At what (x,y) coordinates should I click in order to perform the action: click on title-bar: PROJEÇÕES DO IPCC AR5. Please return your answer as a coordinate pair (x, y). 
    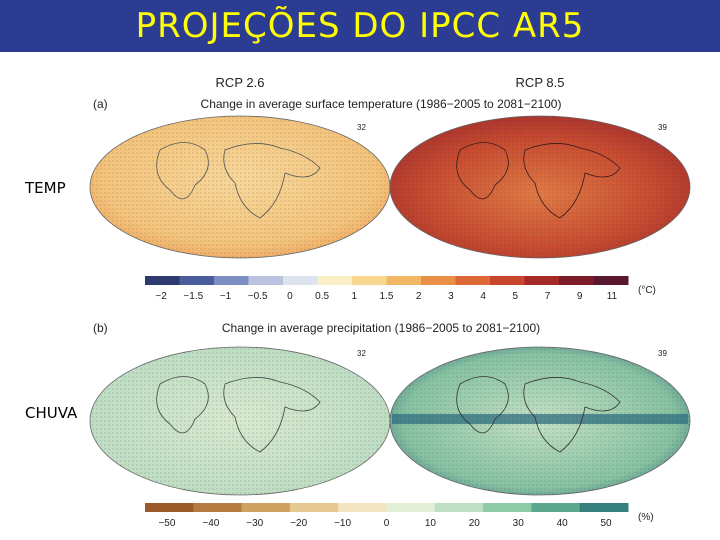
    Looking at the image, I should click on (360, 26).